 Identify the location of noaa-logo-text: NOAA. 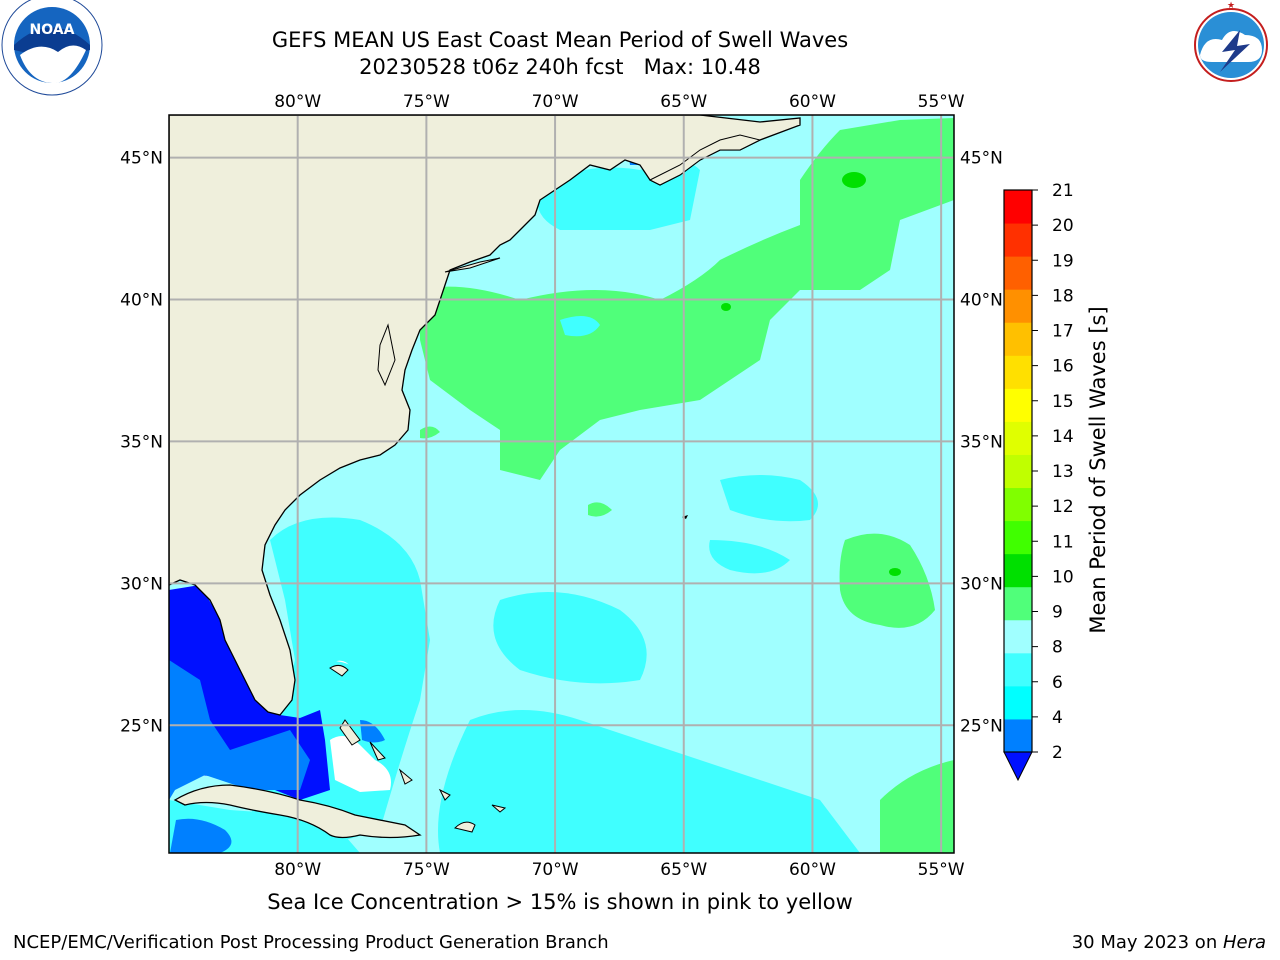
(52, 30).